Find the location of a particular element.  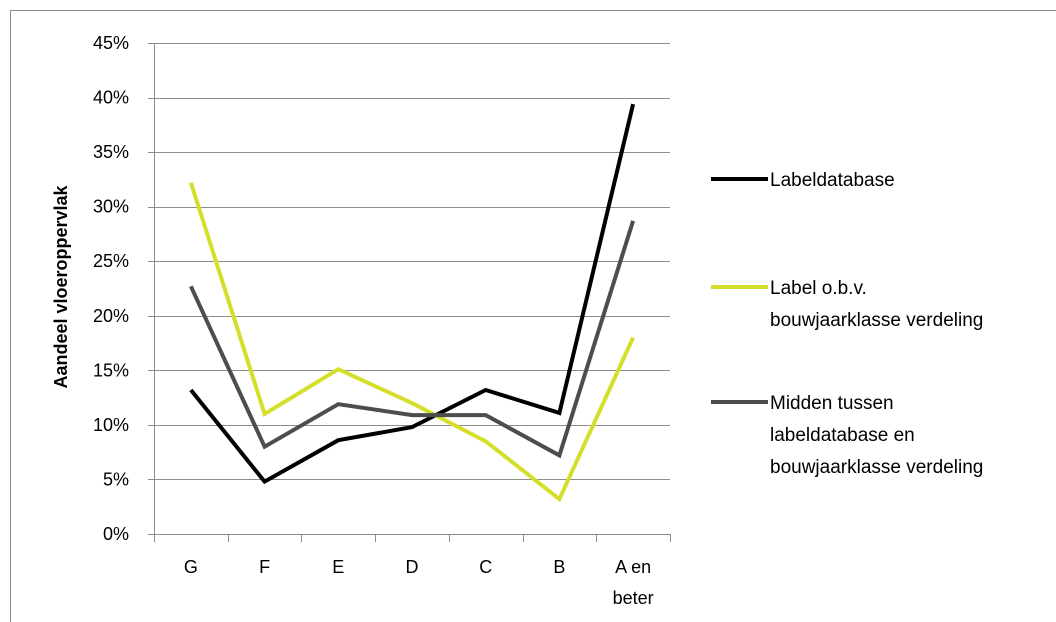

y-axis-title: Aandeel vloeroppervlak is located at coordinates (61, 286).